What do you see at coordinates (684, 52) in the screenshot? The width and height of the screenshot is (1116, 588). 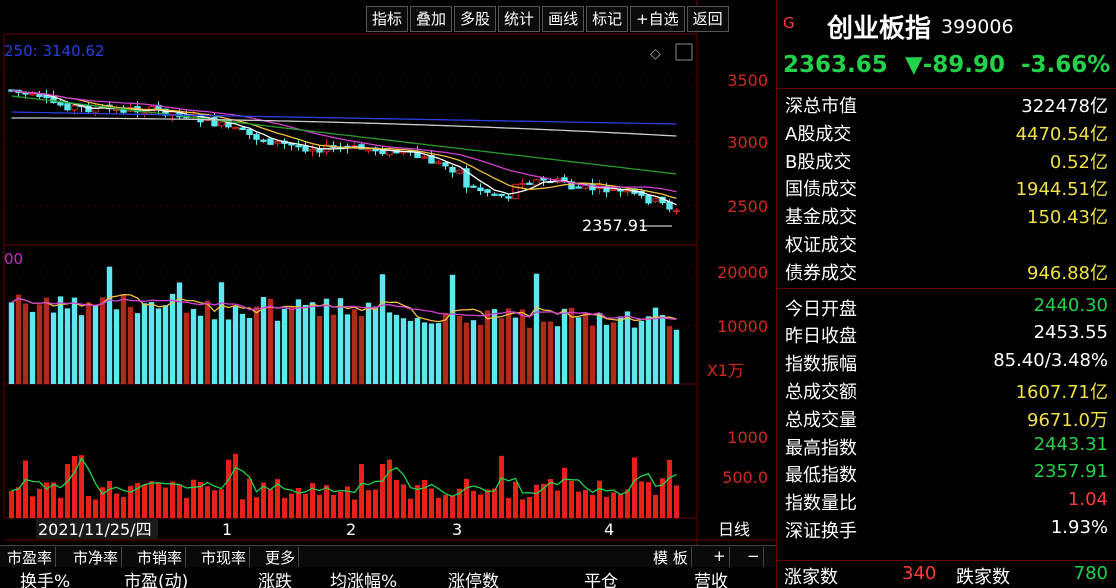 I see `window-toggle-icon` at bounding box center [684, 52].